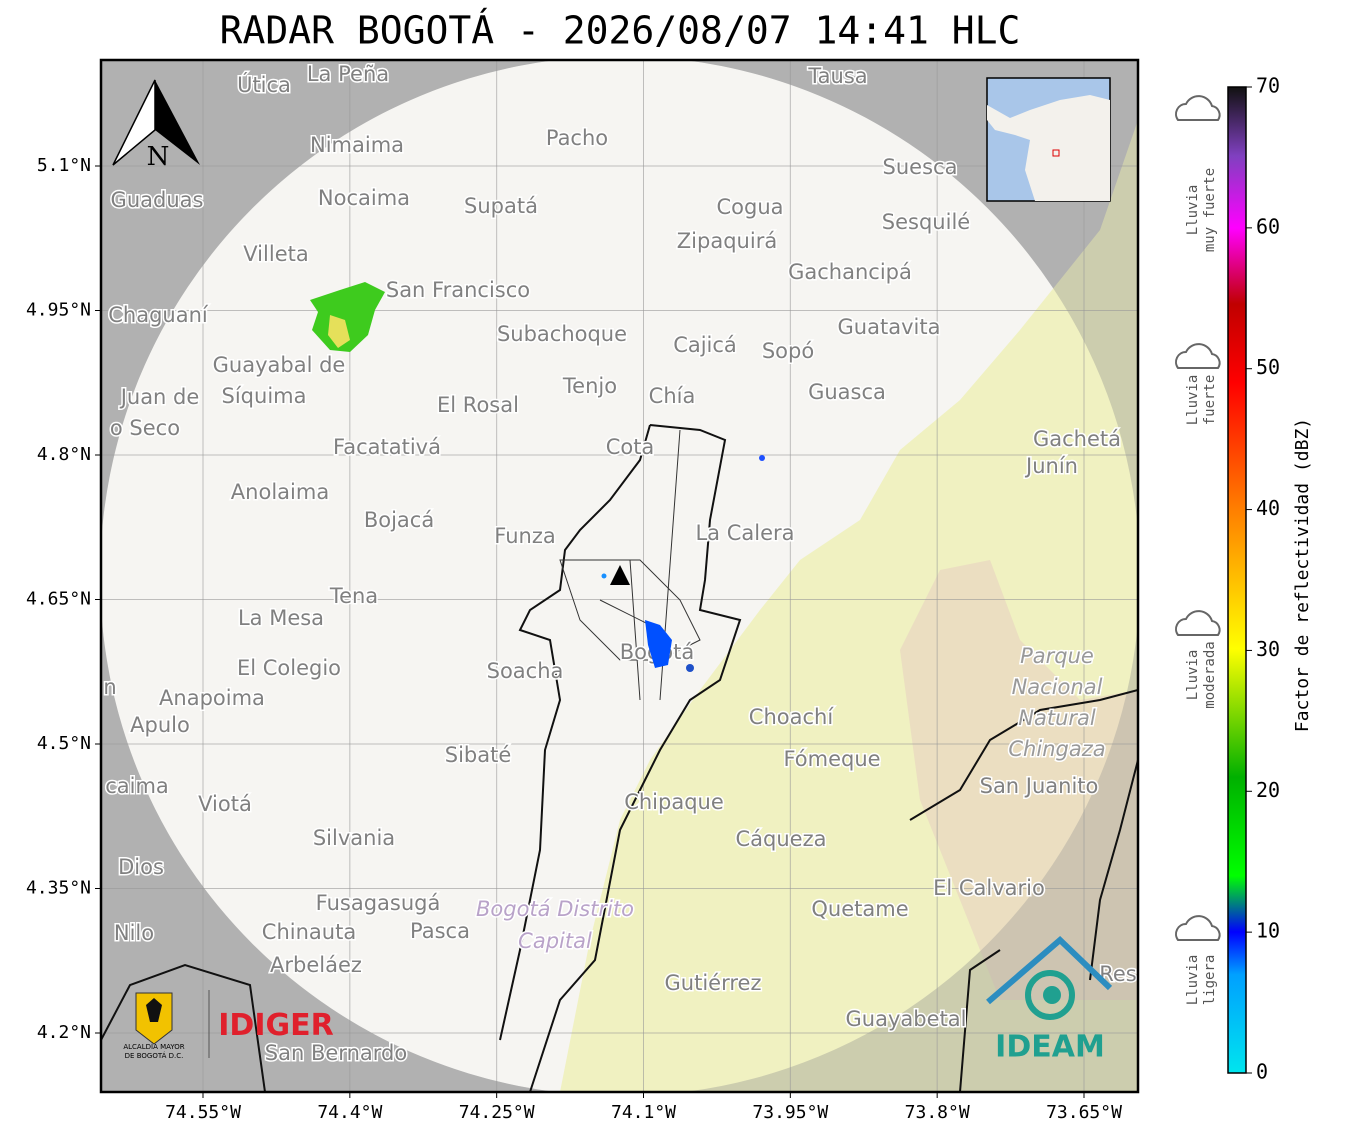  What do you see at coordinates (705, 345) in the screenshot?
I see `place-label: Cajicá` at bounding box center [705, 345].